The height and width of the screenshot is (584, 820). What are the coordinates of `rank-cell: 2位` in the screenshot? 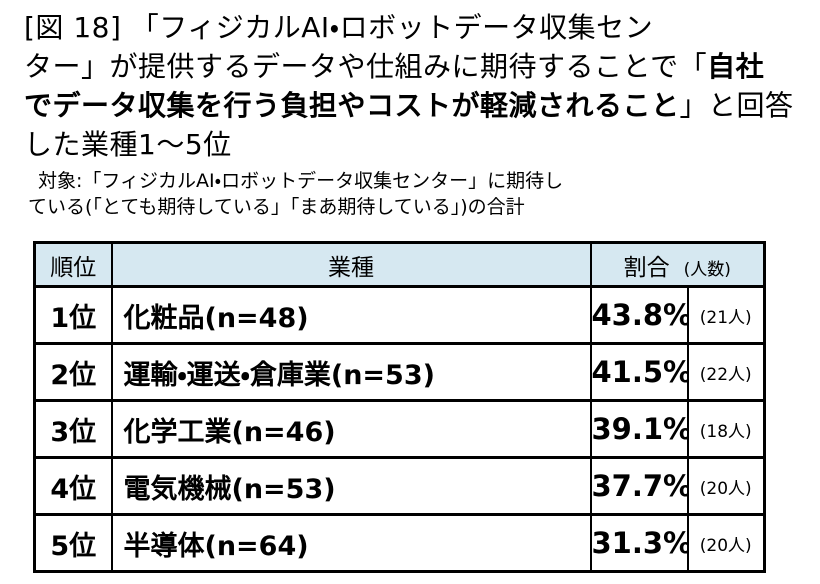 It's located at (73, 372).